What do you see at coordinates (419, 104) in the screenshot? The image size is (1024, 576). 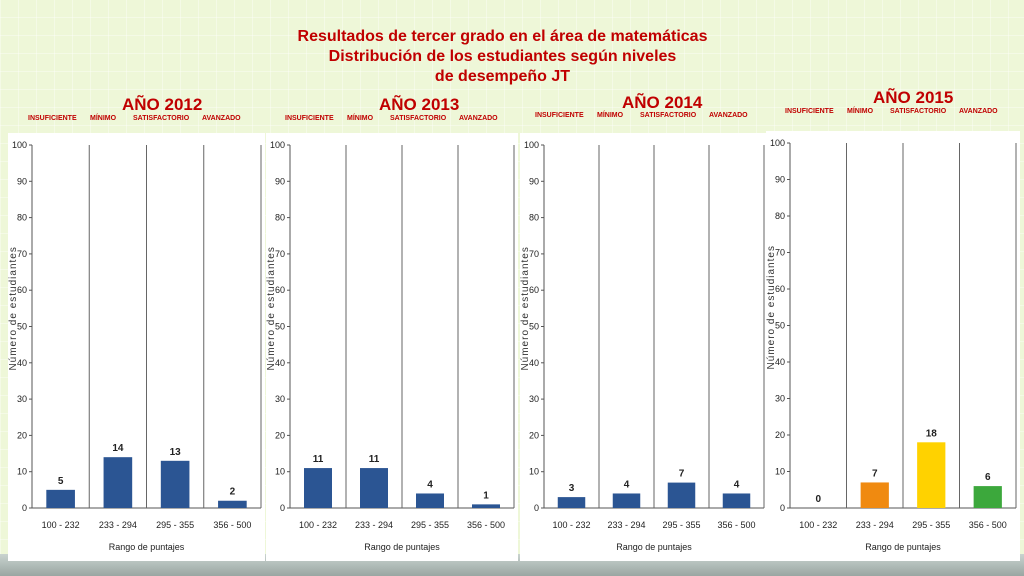 I see `year-2013-label: AÑO 2013` at bounding box center [419, 104].